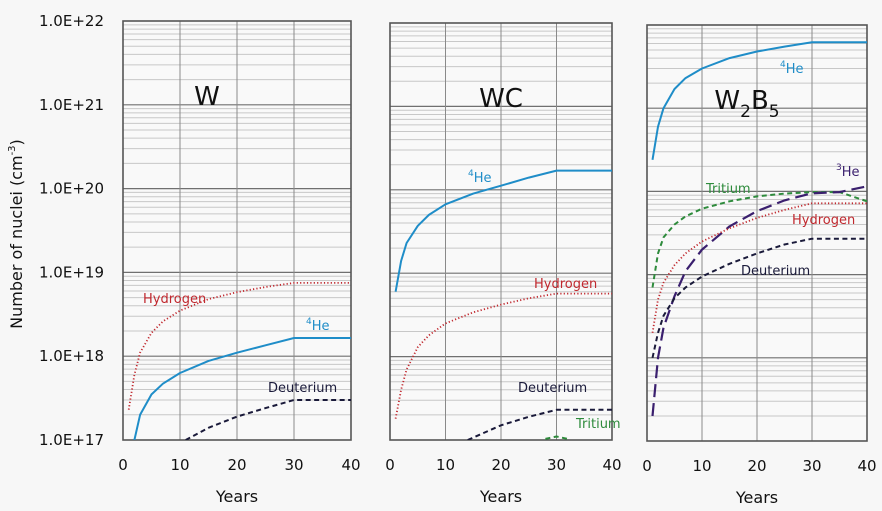  I want to click on y-tick-label: 1.0E+21, so click(71, 105).